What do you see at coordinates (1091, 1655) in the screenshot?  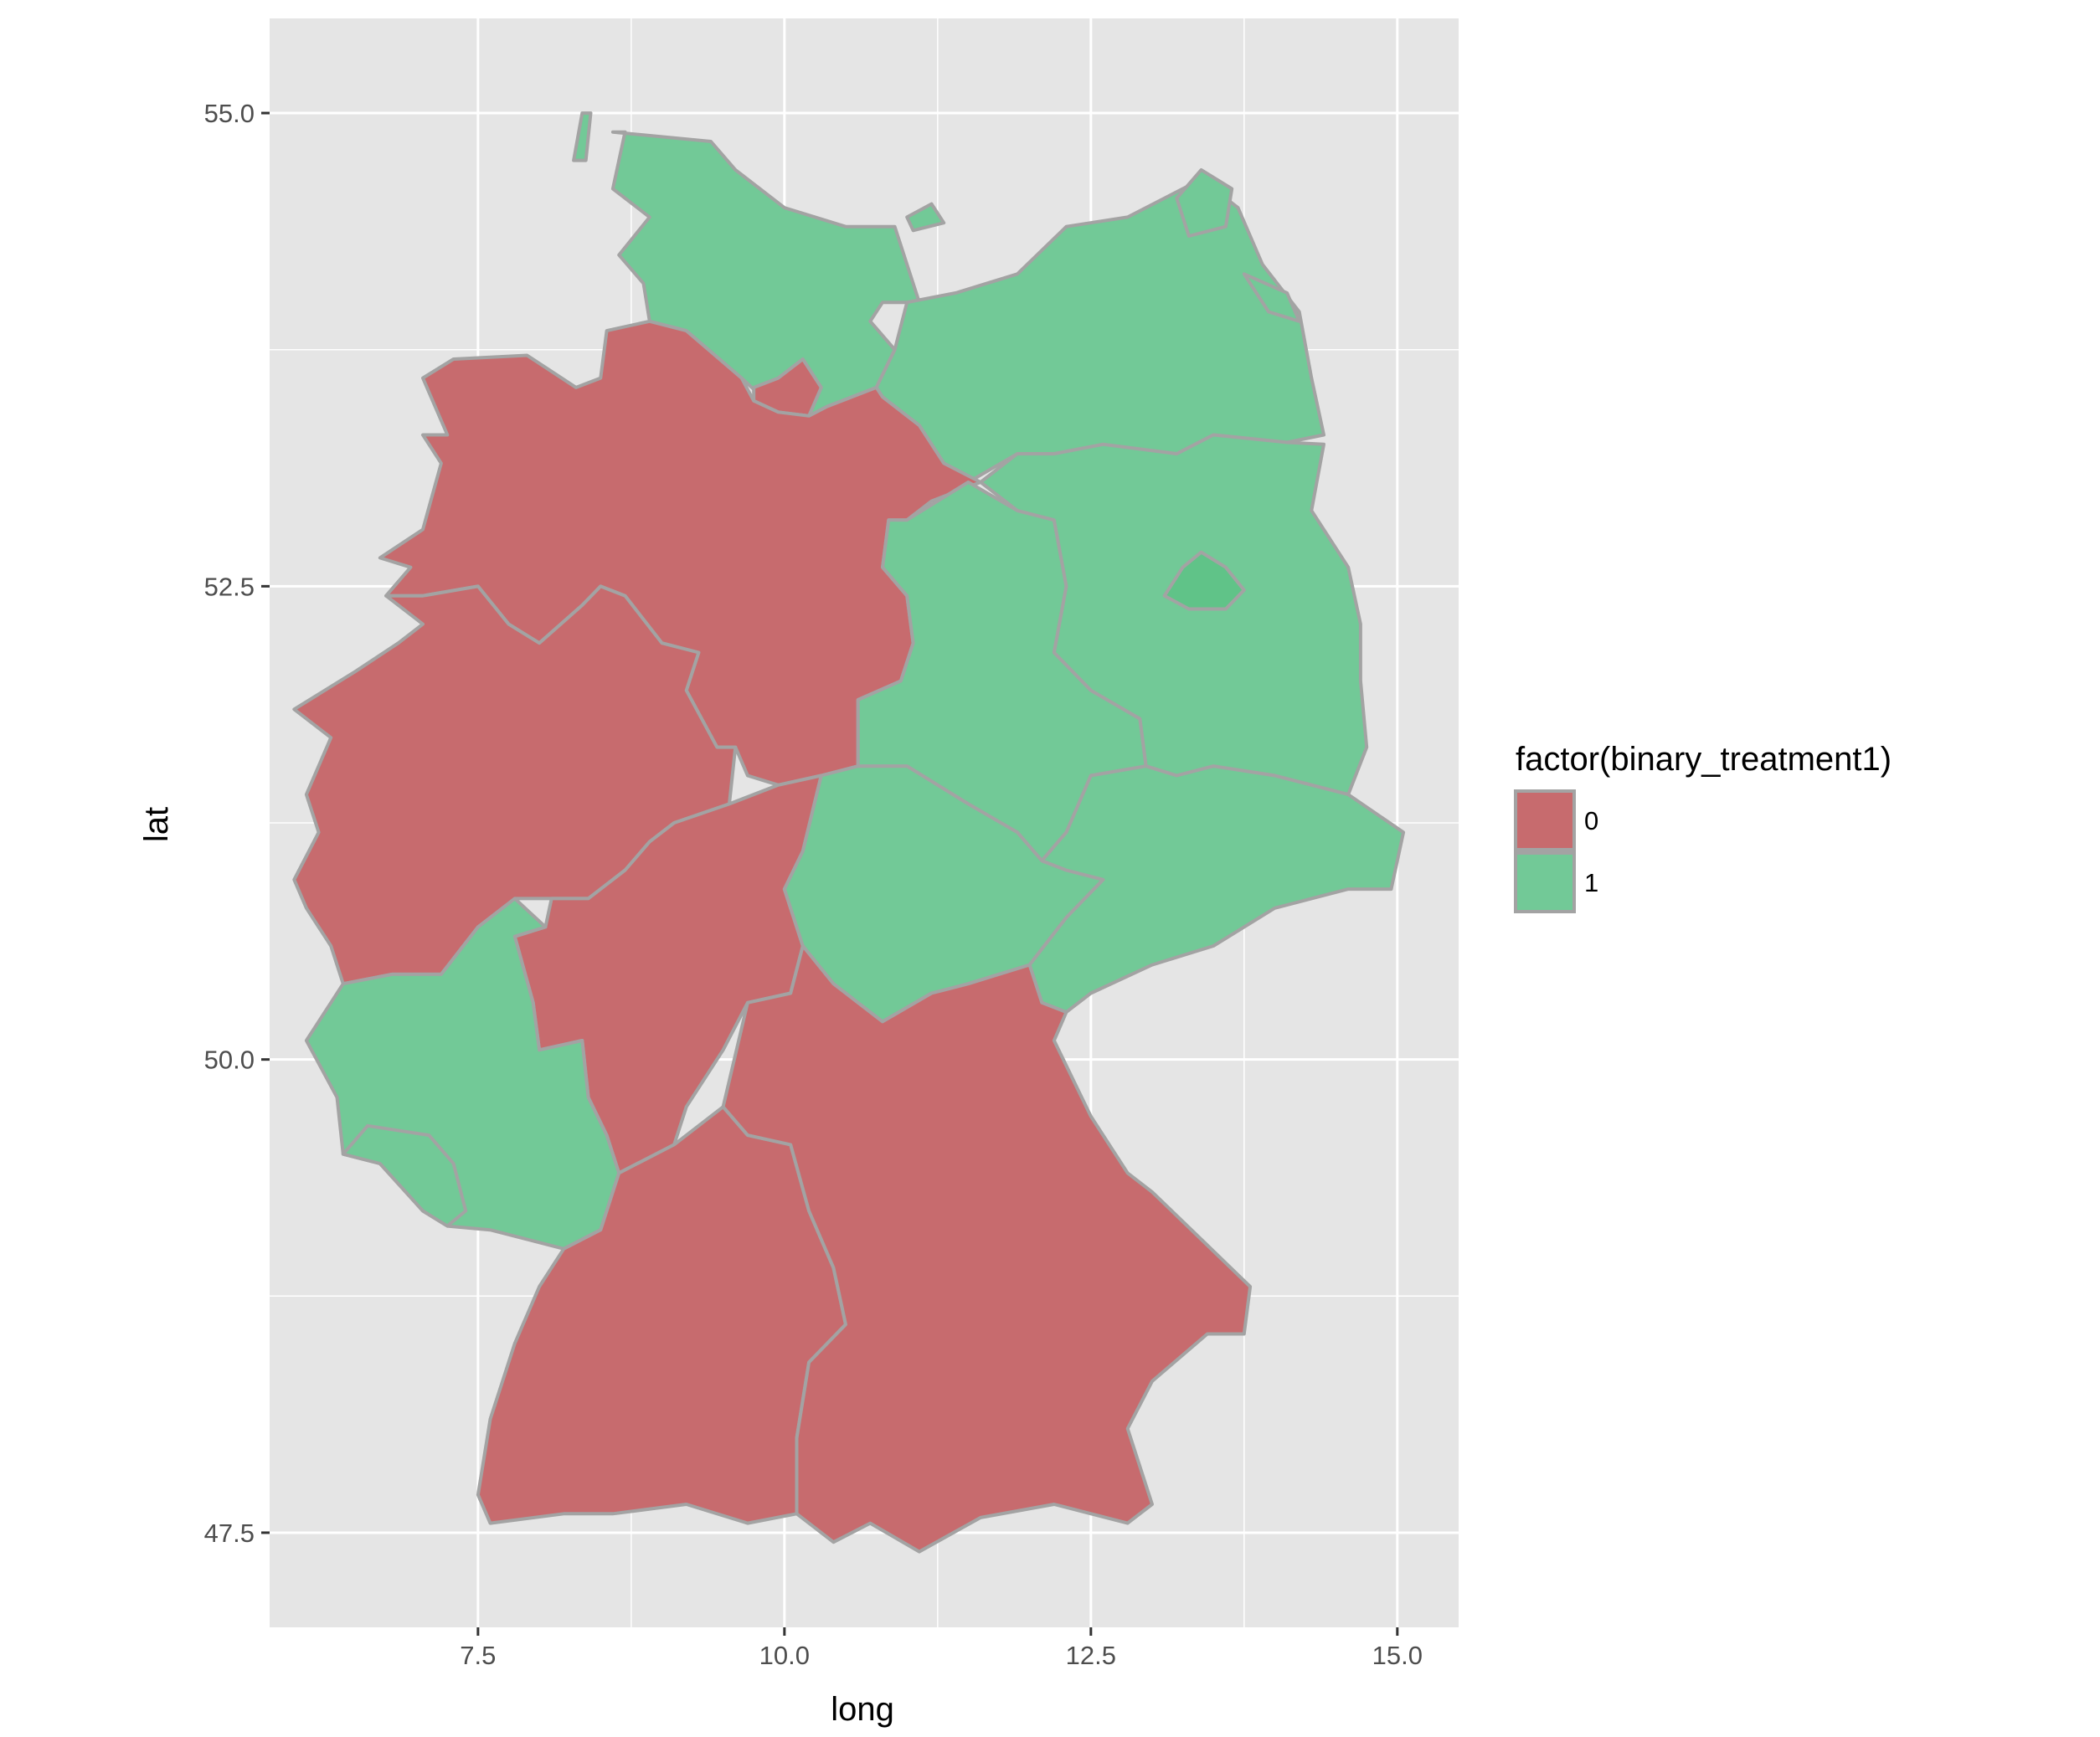 I see `x-tick-label: 12.5` at bounding box center [1091, 1655].